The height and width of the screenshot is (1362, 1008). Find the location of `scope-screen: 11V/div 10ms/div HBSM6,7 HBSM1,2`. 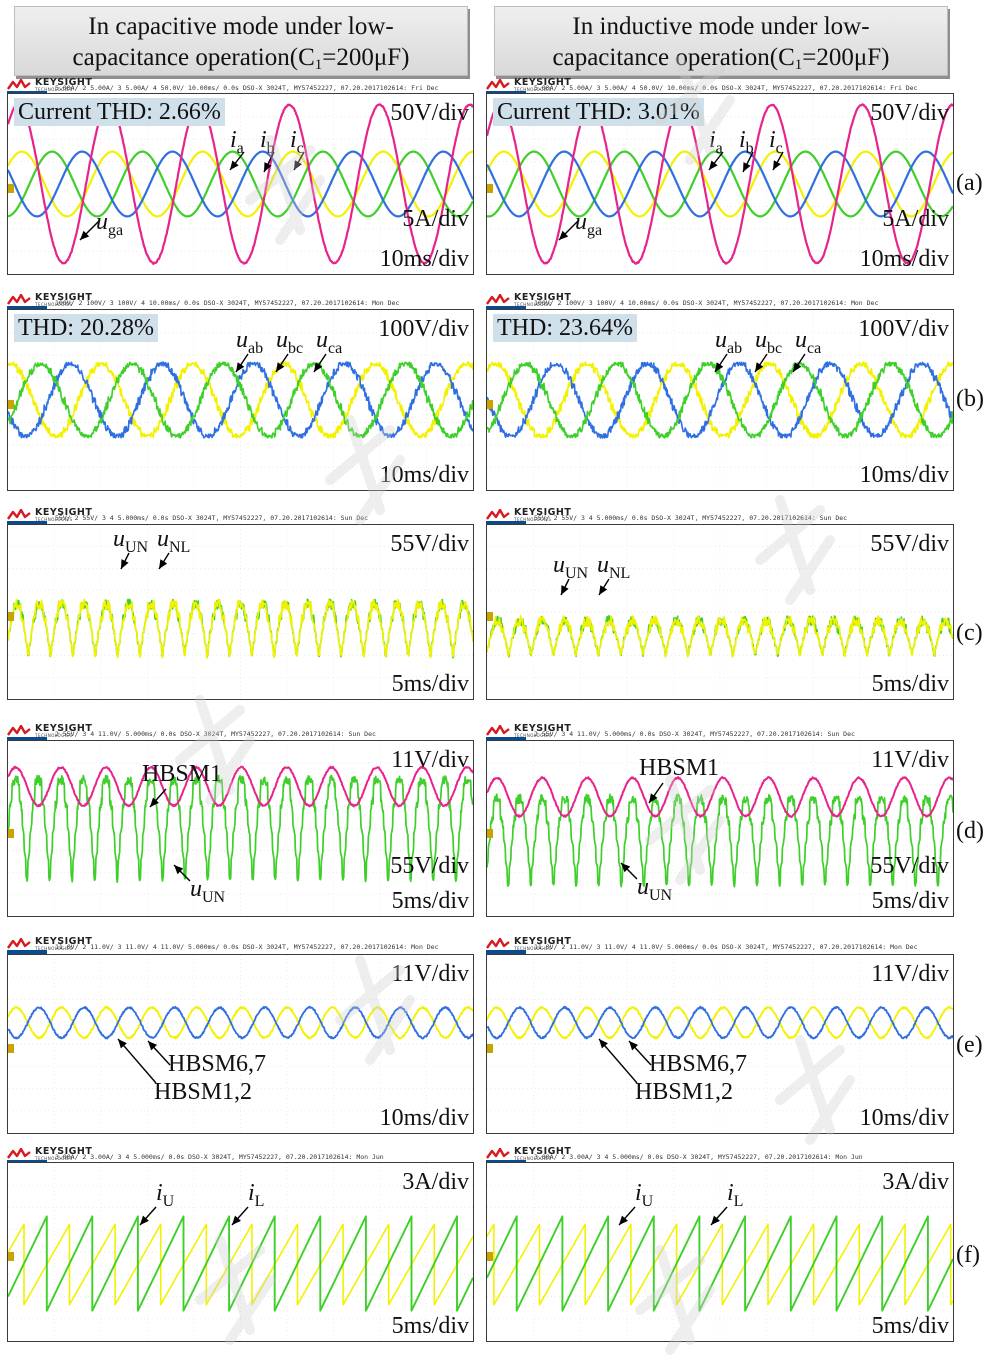

scope-screen: 11V/div 10ms/div HBSM6,7 HBSM1,2 is located at coordinates (240, 1044).